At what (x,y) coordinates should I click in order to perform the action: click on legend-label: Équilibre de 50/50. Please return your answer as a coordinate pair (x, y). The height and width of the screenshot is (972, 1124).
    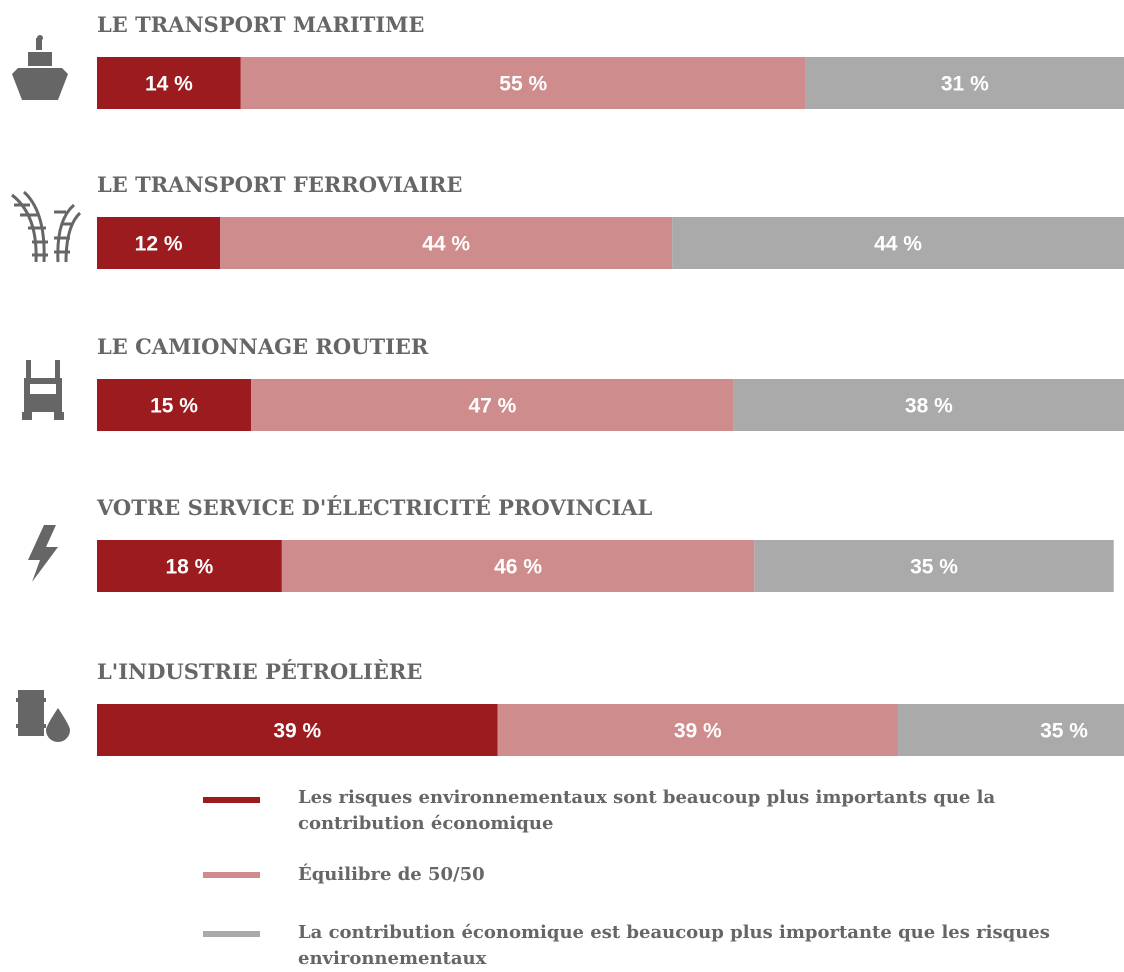
    Looking at the image, I should click on (391, 874).